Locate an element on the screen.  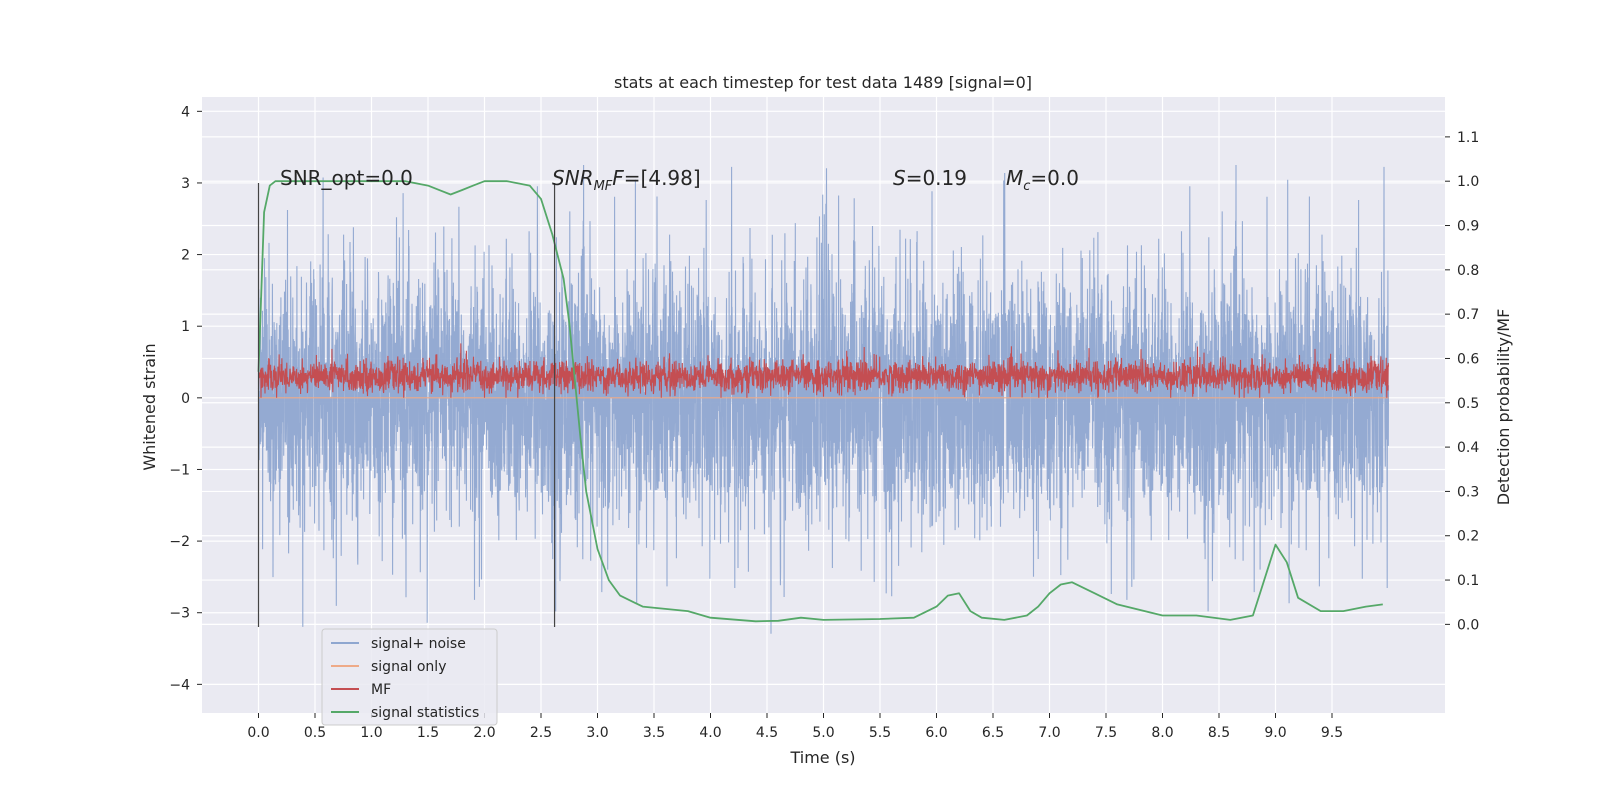
y-tick-label: 4 is located at coordinates (185, 112).